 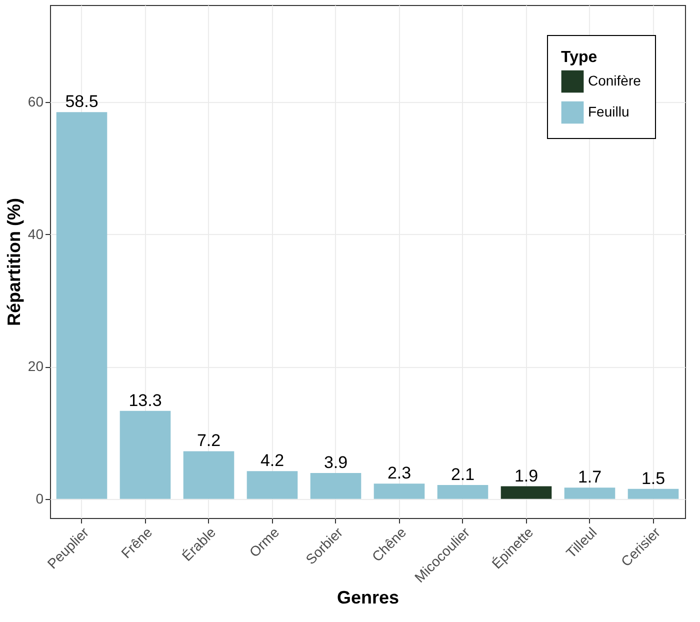 What do you see at coordinates (368, 597) in the screenshot?
I see `x-axis-title: Genres` at bounding box center [368, 597].